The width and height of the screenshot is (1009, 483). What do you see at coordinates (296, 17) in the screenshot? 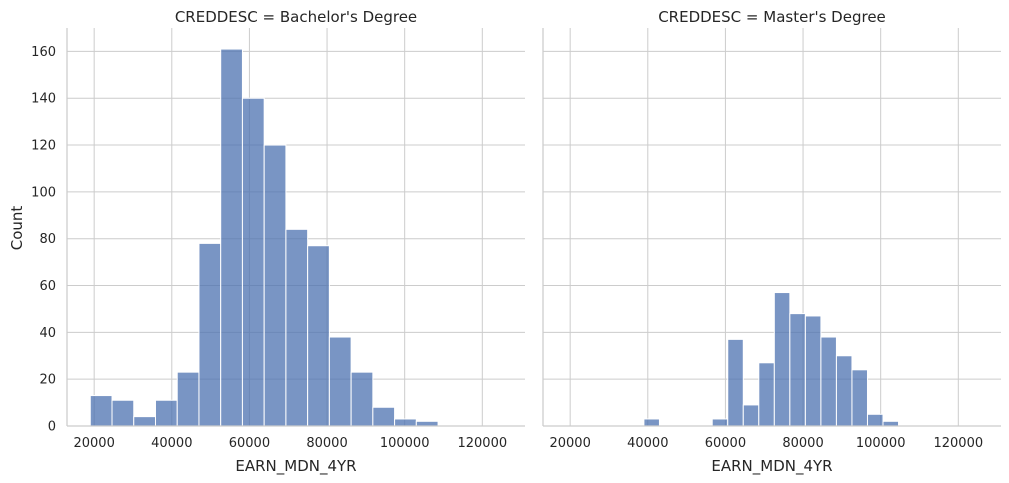
I see `panel-title: CREDDESC = Bachelor's Degree` at bounding box center [296, 17].